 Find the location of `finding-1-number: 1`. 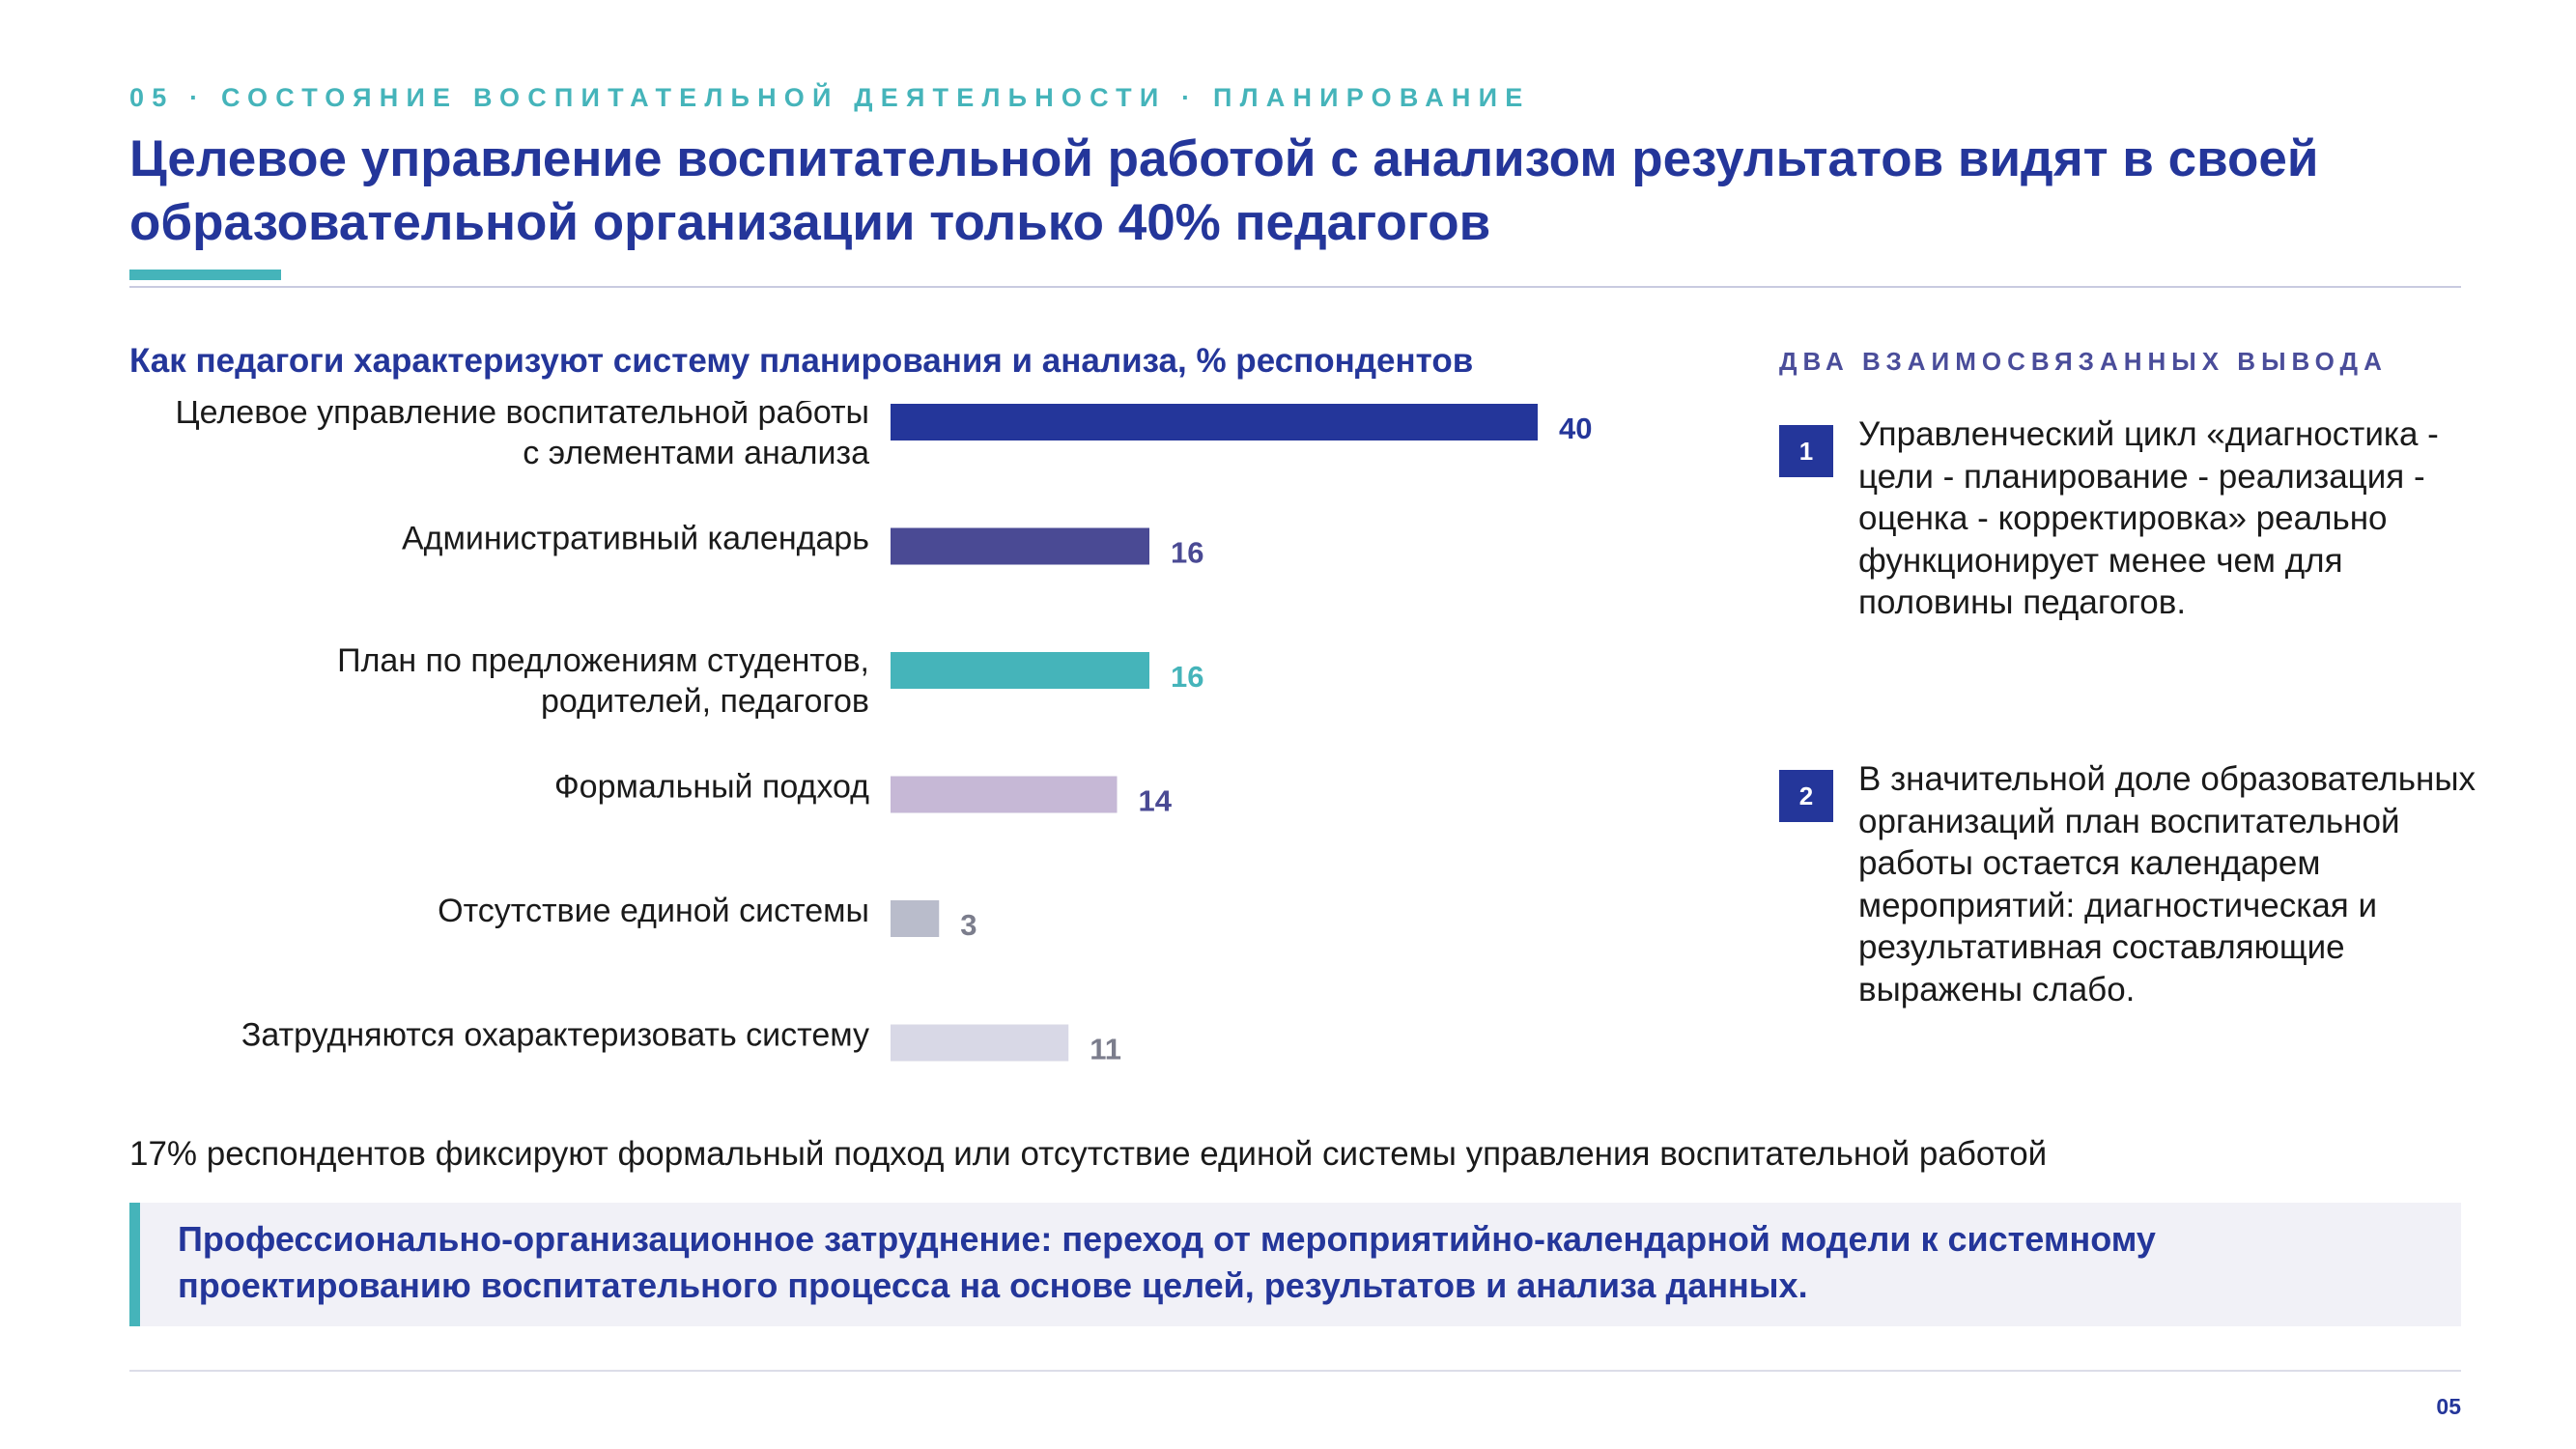

finding-1-number: 1 is located at coordinates (1806, 451).